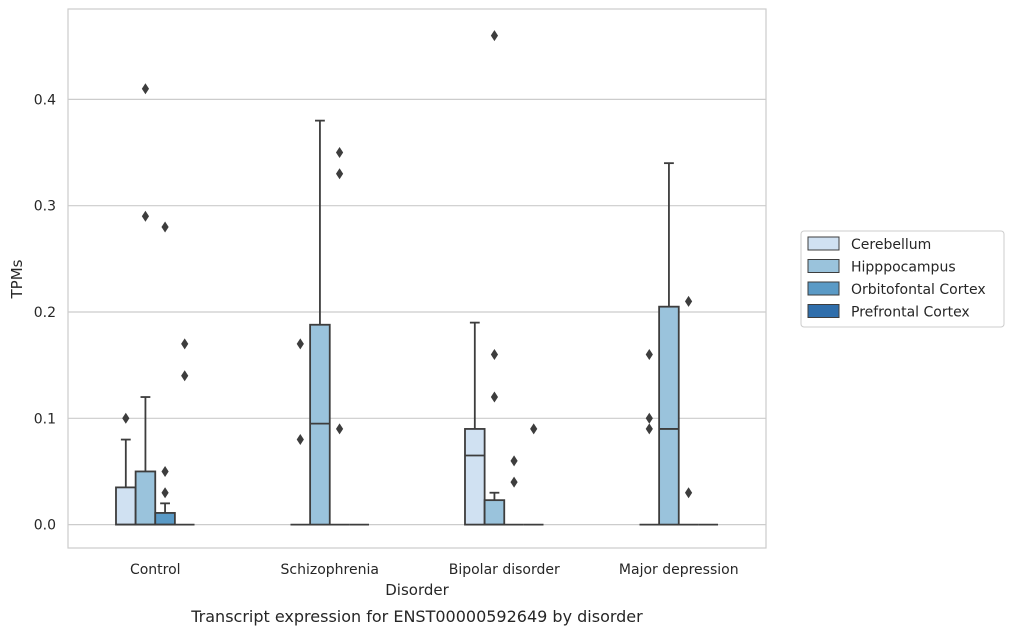 Image resolution: width=1014 pixels, height=634 pixels. Describe the element at coordinates (417, 590) in the screenshot. I see `x-axis-label: Disorder` at that location.